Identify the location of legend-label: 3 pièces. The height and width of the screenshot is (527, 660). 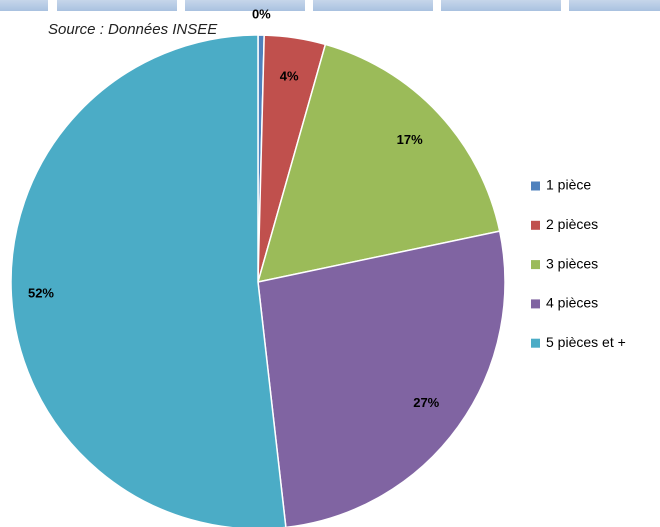
(572, 263).